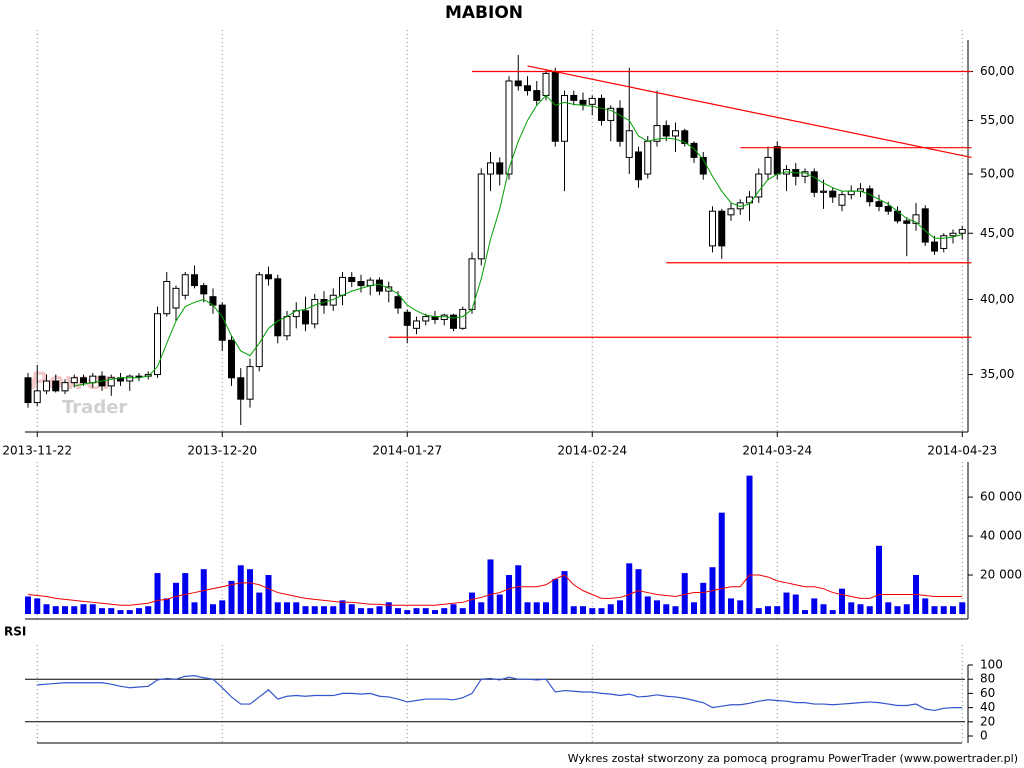  Describe the element at coordinates (1001, 575) in the screenshot. I see `y-tick-label: 20 000` at that location.